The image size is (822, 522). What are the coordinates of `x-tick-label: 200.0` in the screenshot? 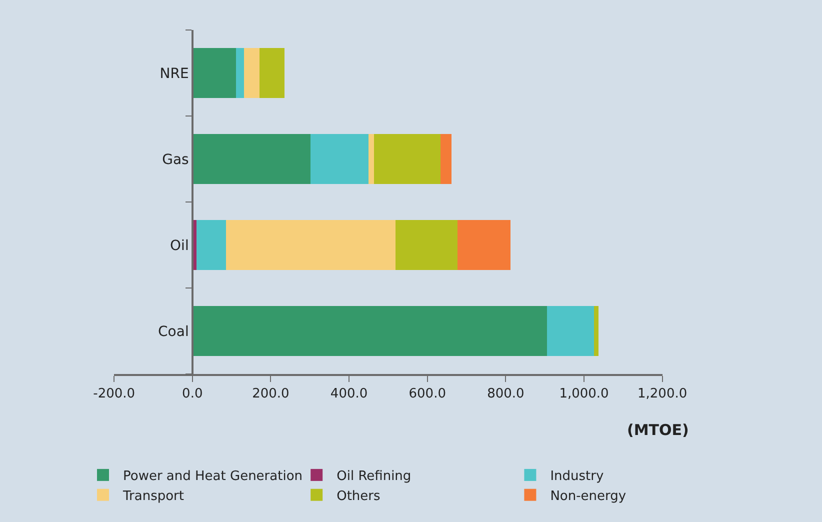 It's located at (271, 394).